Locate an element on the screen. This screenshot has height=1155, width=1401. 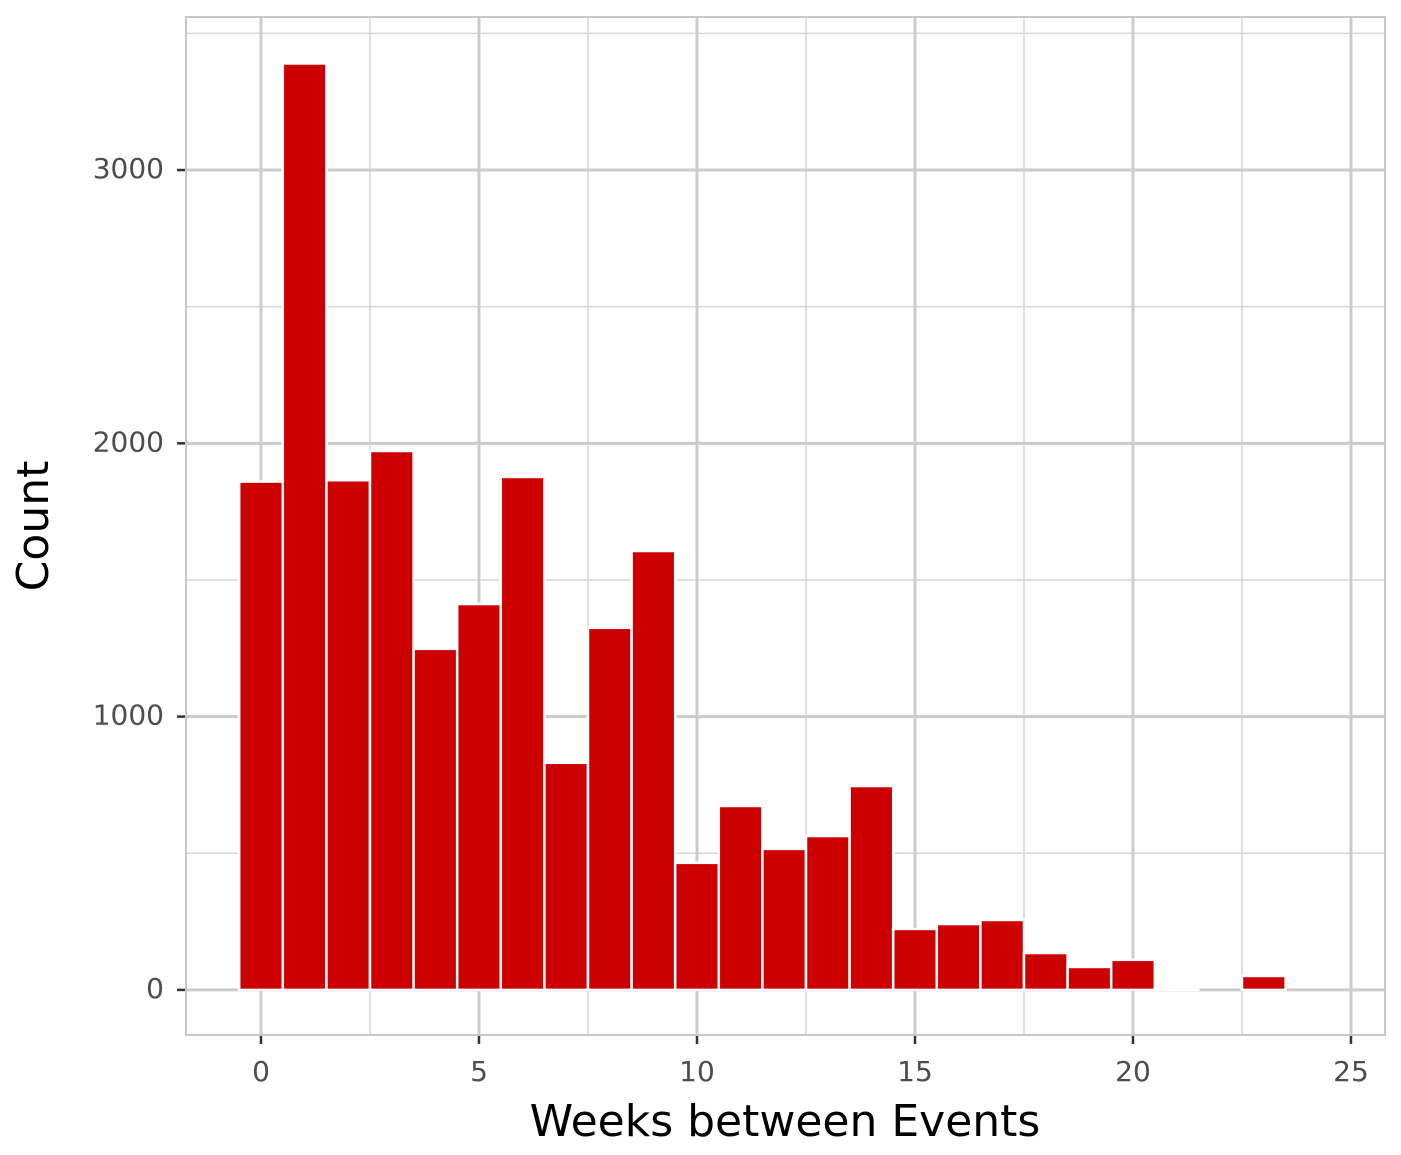
x-axis-title: Weeks between Events is located at coordinates (785, 1121).